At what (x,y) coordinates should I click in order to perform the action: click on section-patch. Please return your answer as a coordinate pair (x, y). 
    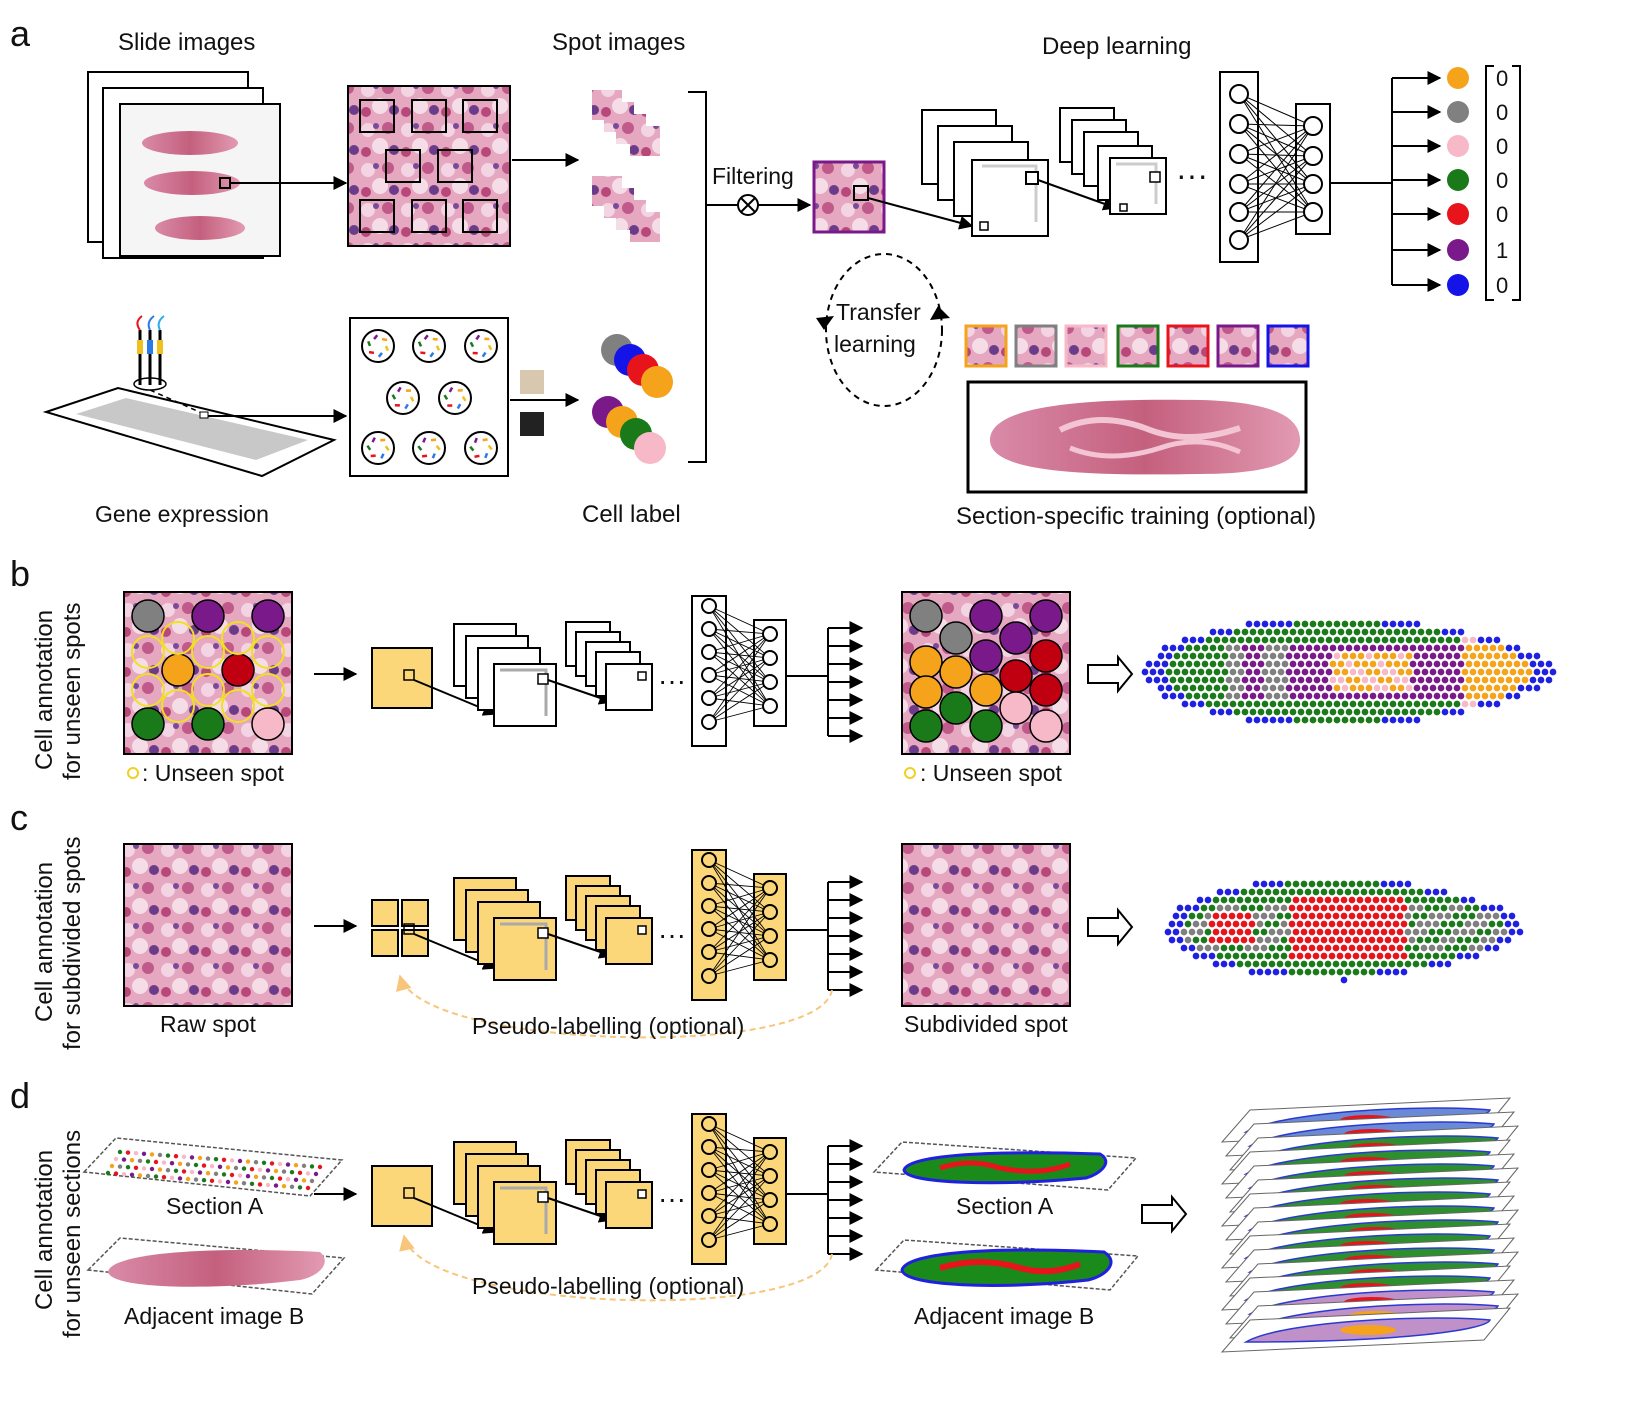
    Looking at the image, I should click on (1138, 346).